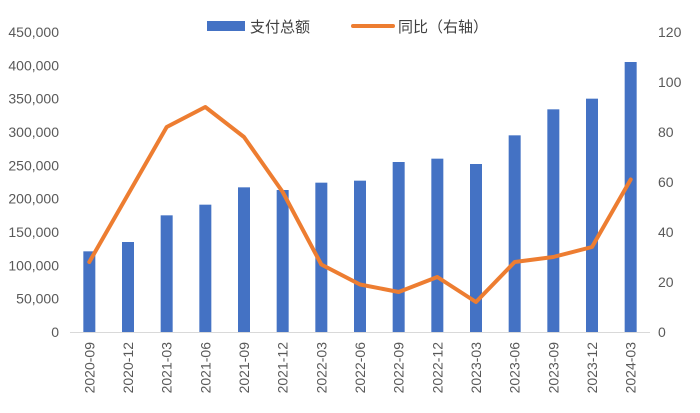 This screenshot has height=413, width=700. Describe the element at coordinates (33, 265) in the screenshot. I see `left-tick-label: 100,000` at that location.